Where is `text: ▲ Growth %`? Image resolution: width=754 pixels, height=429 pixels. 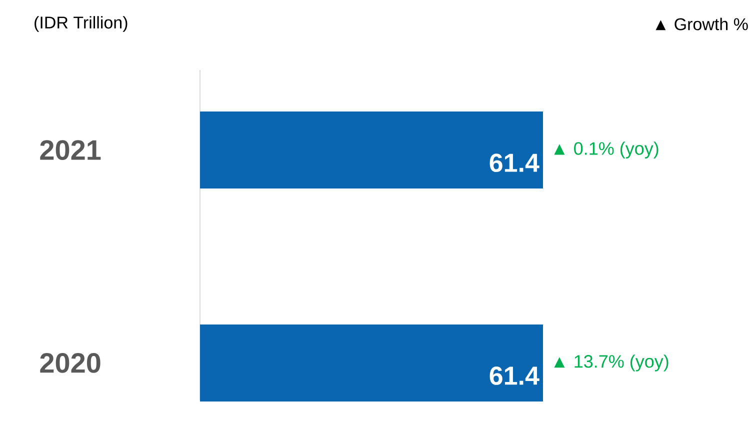 text: ▲ Growth % is located at coordinates (702, 24).